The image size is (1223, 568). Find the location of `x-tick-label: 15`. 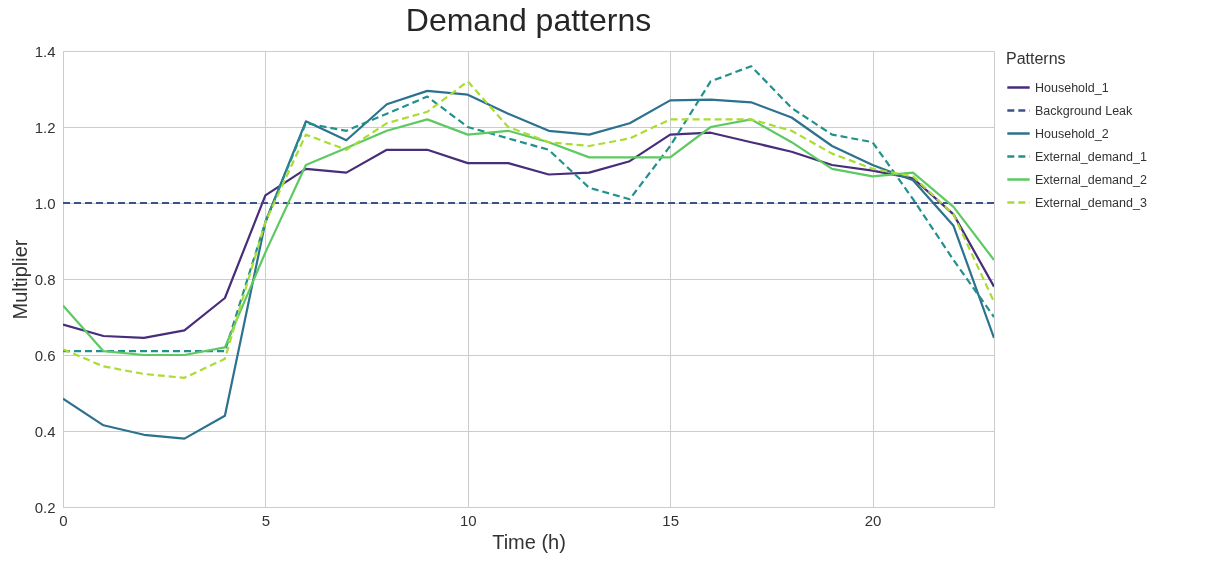

x-tick-label: 15 is located at coordinates (671, 520).